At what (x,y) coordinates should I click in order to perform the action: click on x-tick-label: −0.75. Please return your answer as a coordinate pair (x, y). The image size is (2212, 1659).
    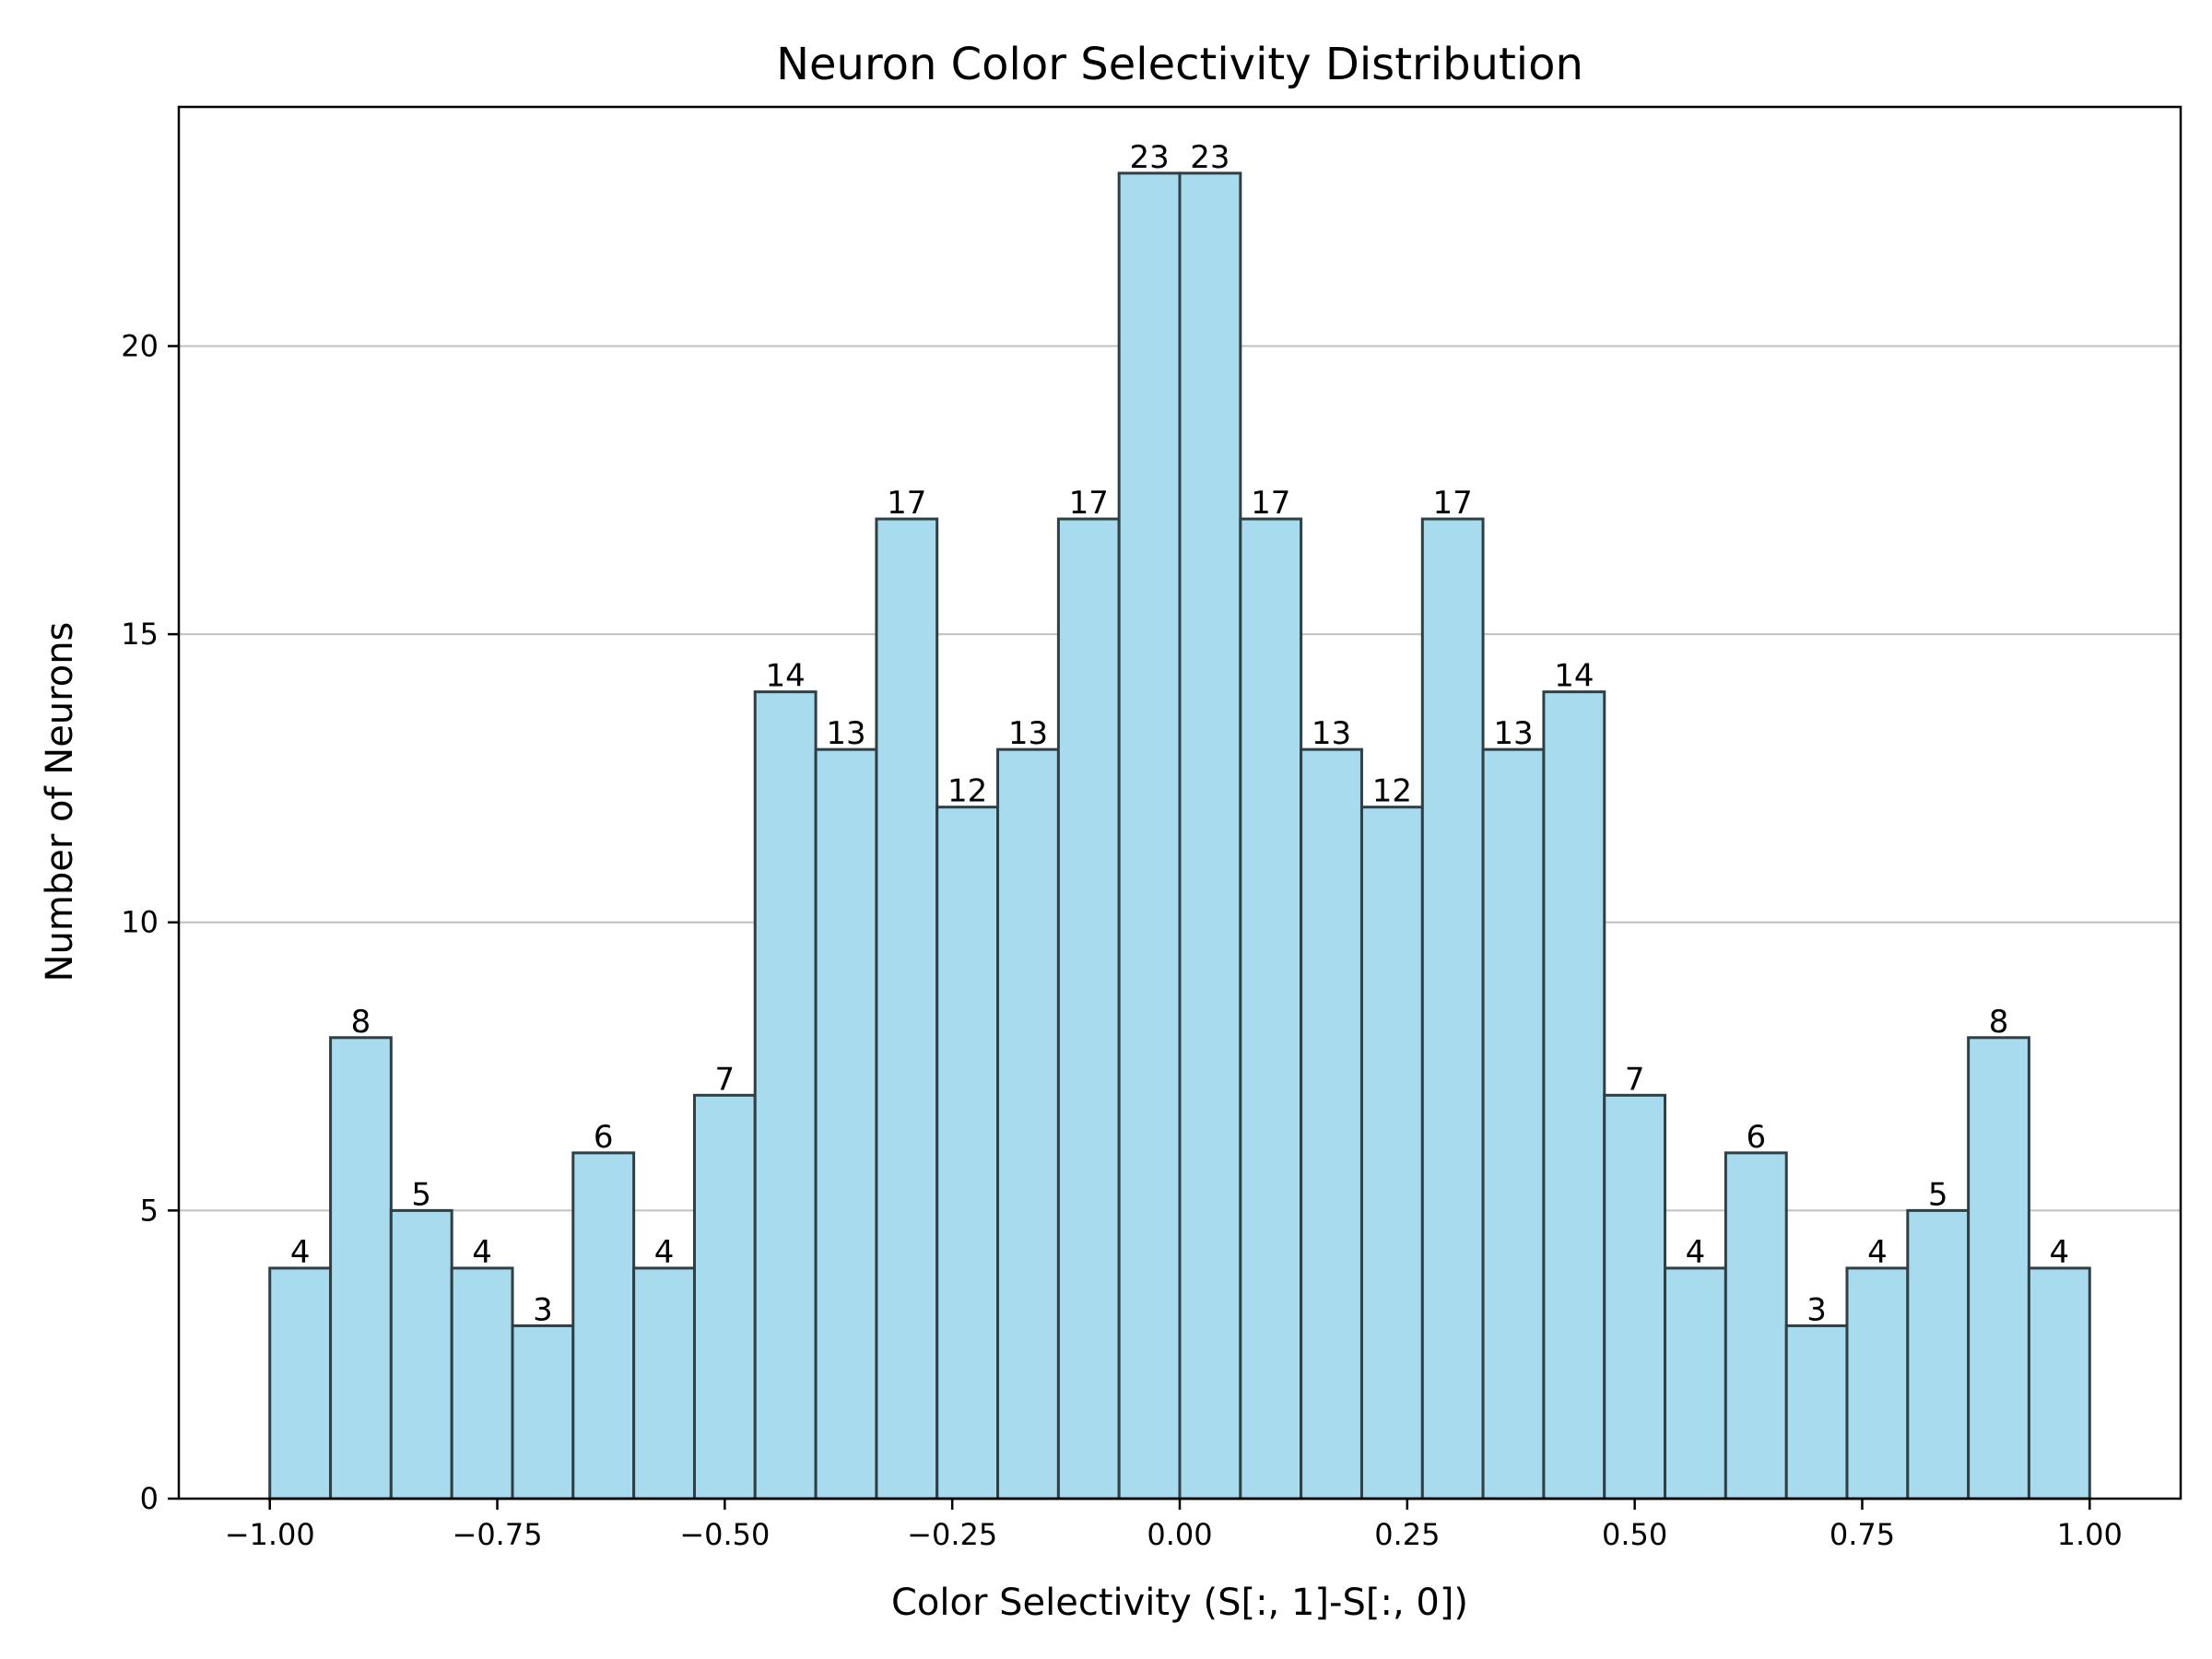
    Looking at the image, I should click on (498, 1534).